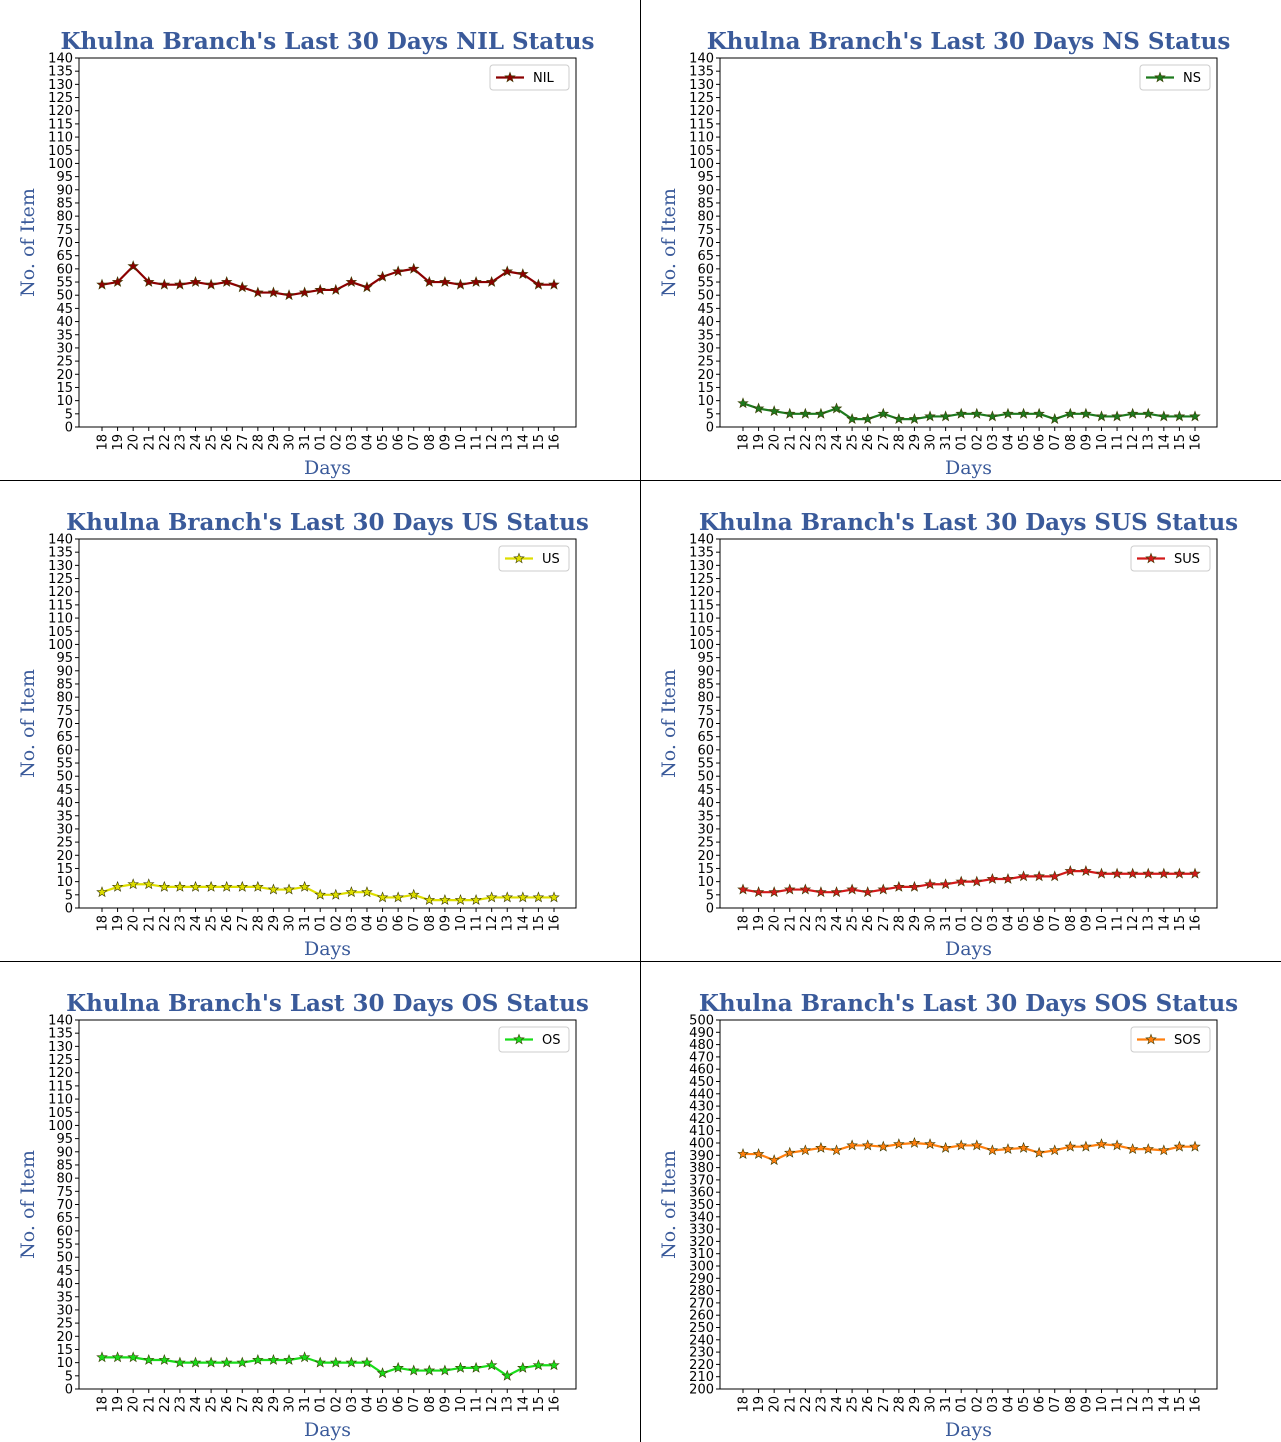  Describe the element at coordinates (64, 335) in the screenshot. I see `y-tick-label: 35` at that location.